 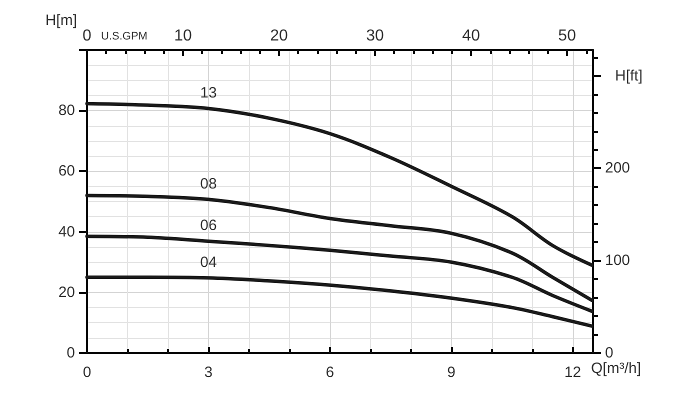 What do you see at coordinates (66, 231) in the screenshot?
I see `y-tick-label: 40` at bounding box center [66, 231].